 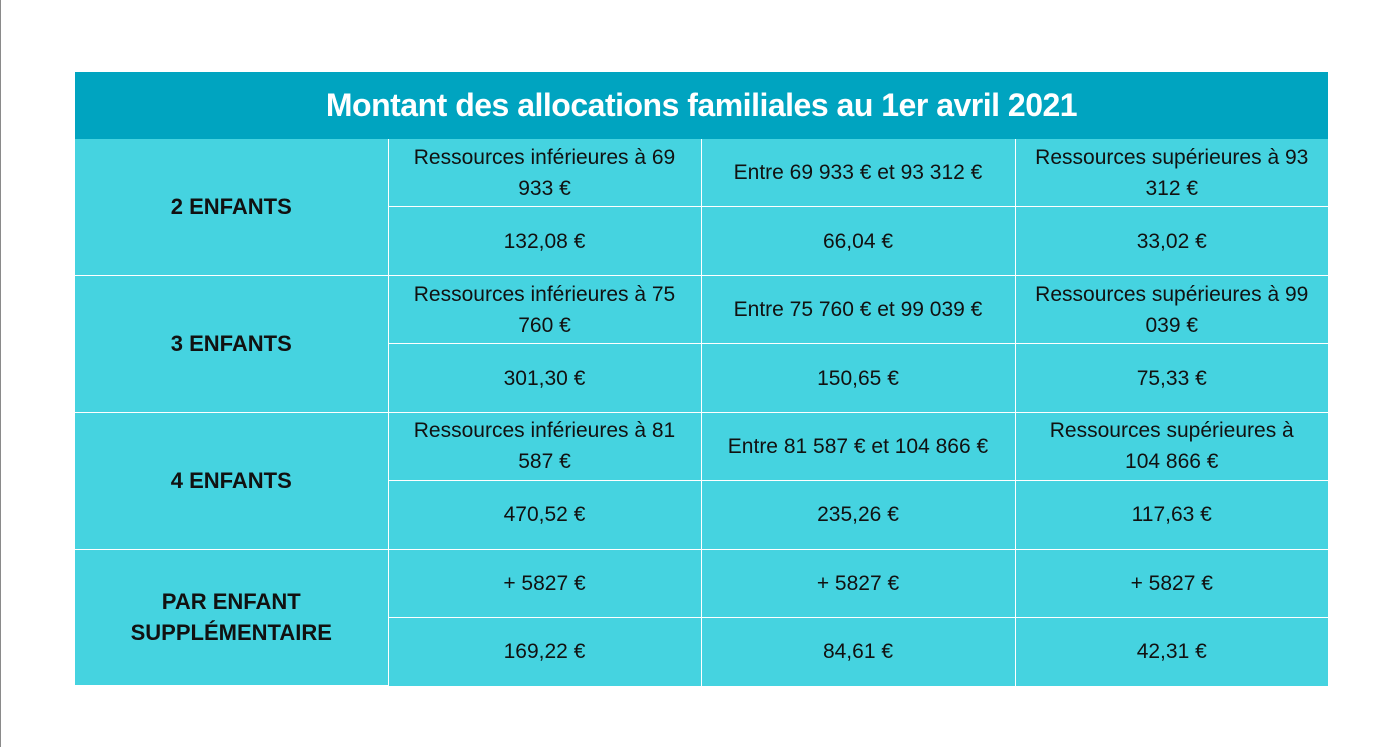 I want to click on amount-cell: 150,65 €, so click(x=858, y=378).